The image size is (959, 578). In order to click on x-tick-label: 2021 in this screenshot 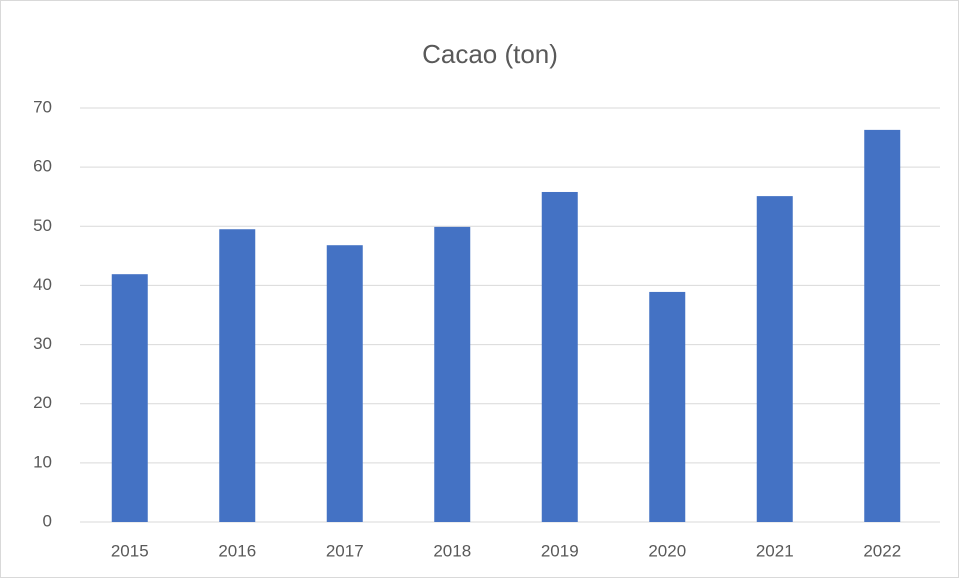, I will do `click(775, 550)`.